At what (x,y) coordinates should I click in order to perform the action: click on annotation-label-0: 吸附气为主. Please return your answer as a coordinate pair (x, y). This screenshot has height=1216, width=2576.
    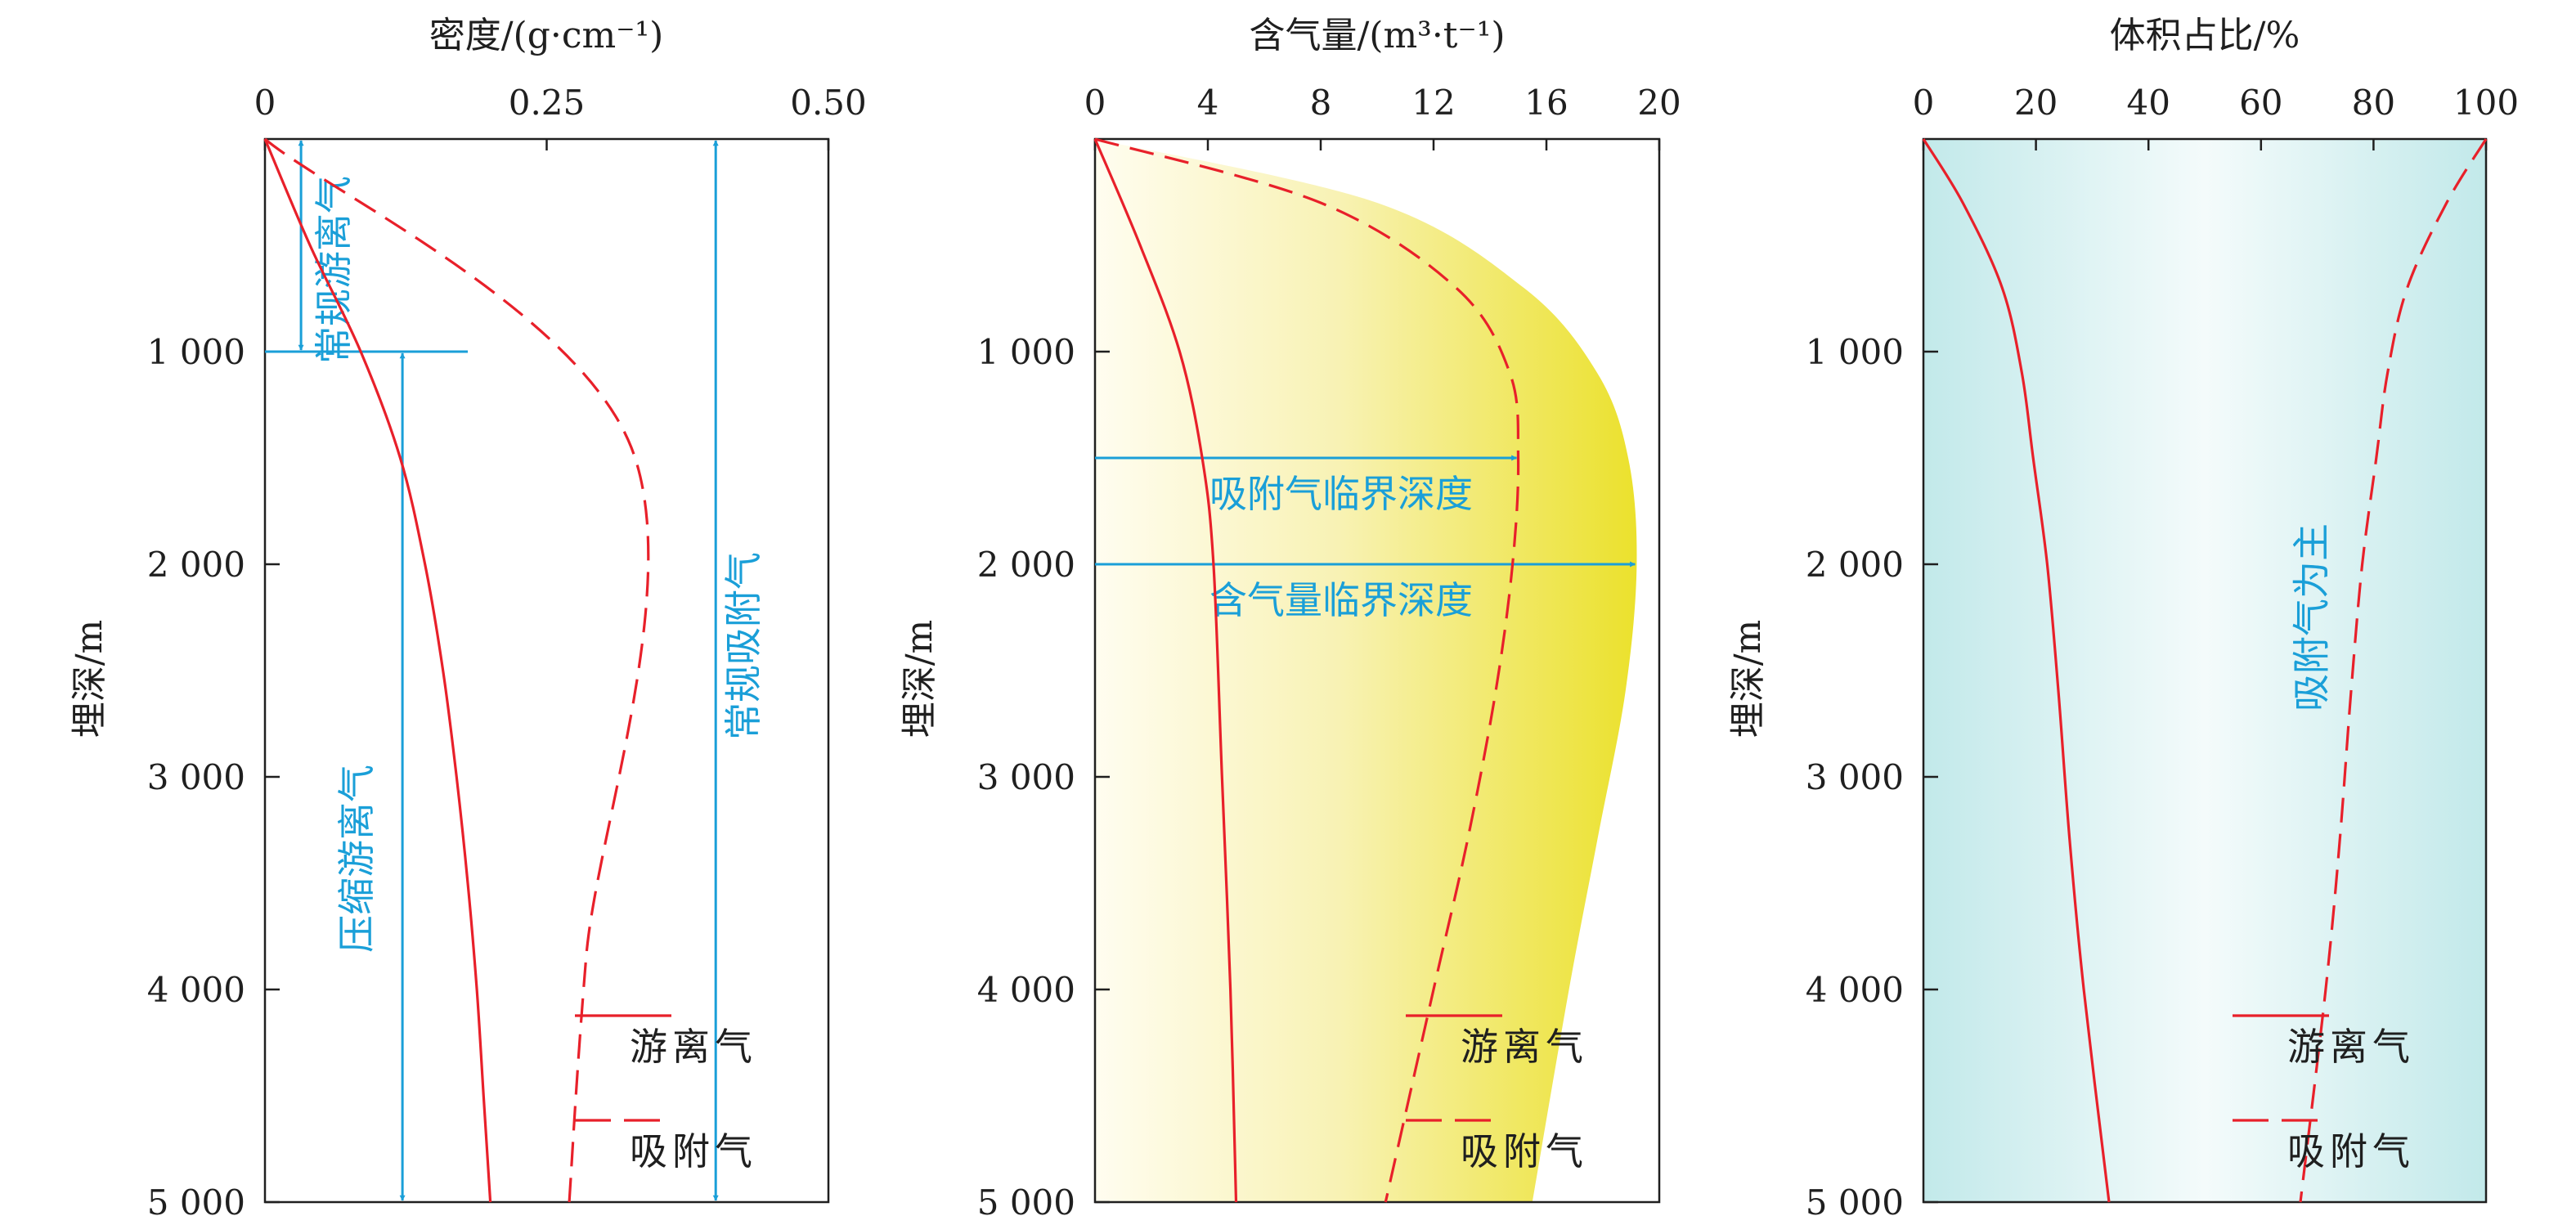
    Looking at the image, I should click on (2312, 617).